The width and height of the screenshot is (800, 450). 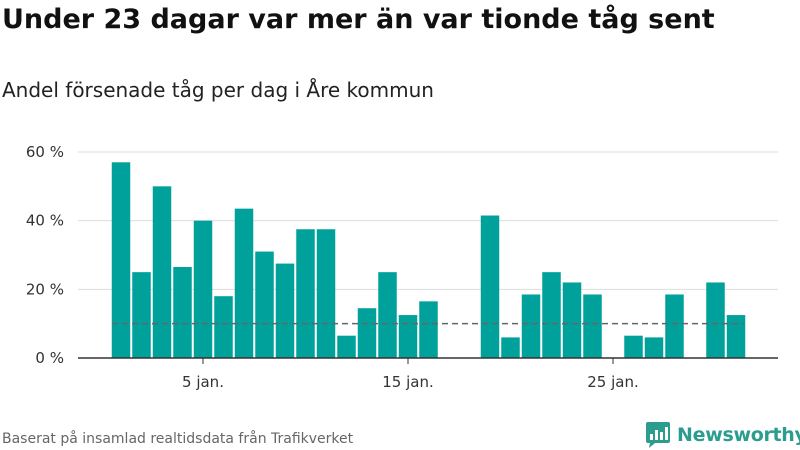 I want to click on brand-name: Newsworthy, so click(x=738, y=435).